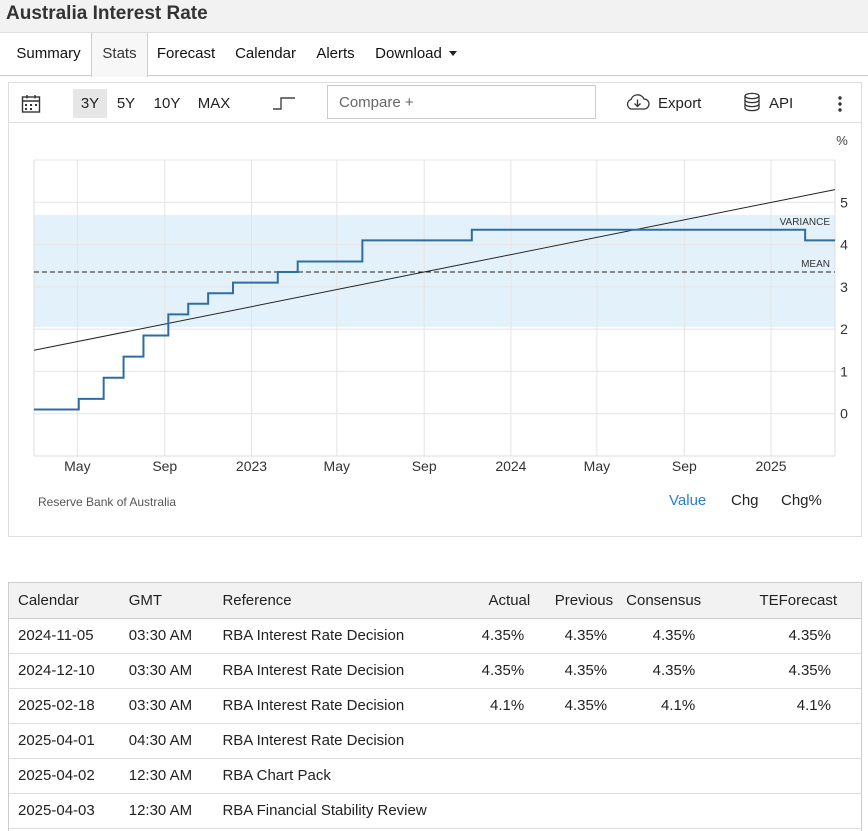 The width and height of the screenshot is (868, 831). I want to click on x-tick-label: 2024, so click(510, 466).